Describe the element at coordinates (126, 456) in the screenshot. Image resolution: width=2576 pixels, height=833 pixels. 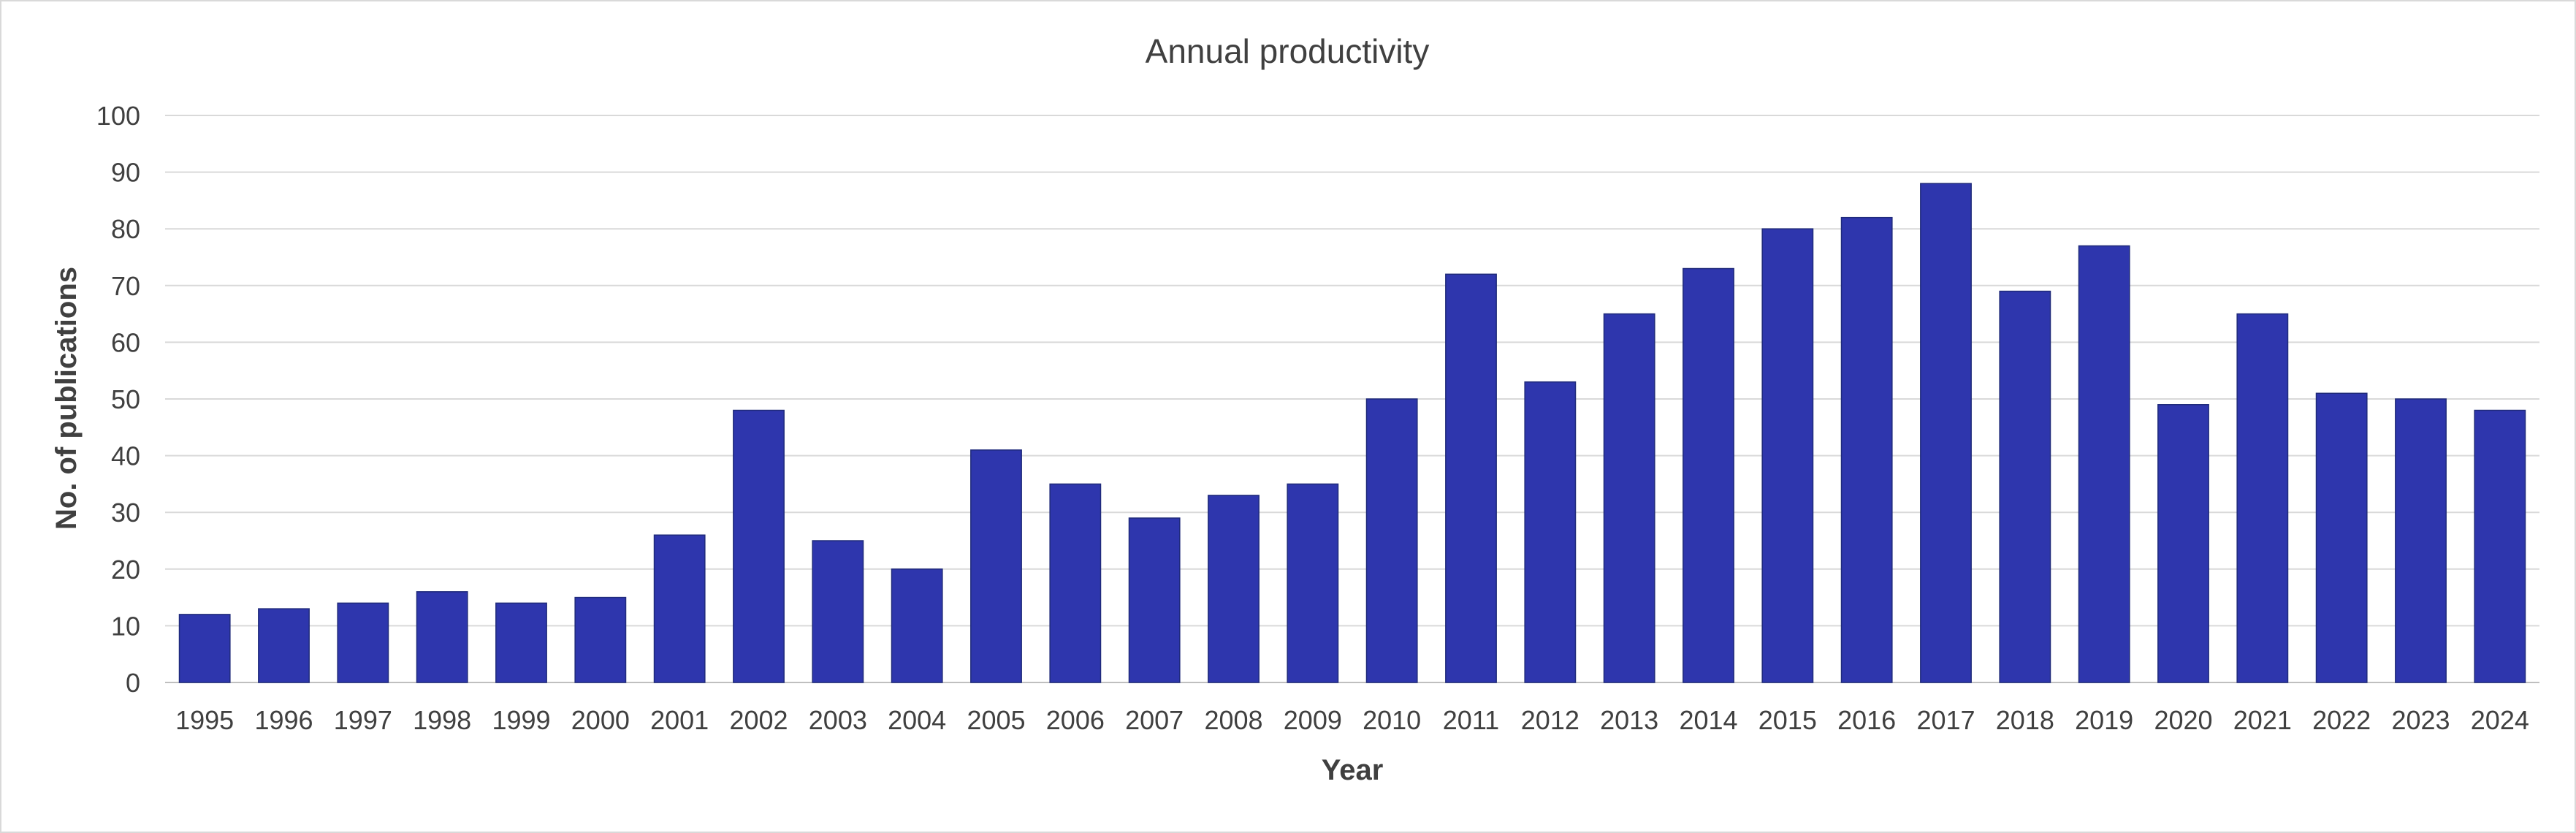
I see `y-tick-label: 40` at that location.